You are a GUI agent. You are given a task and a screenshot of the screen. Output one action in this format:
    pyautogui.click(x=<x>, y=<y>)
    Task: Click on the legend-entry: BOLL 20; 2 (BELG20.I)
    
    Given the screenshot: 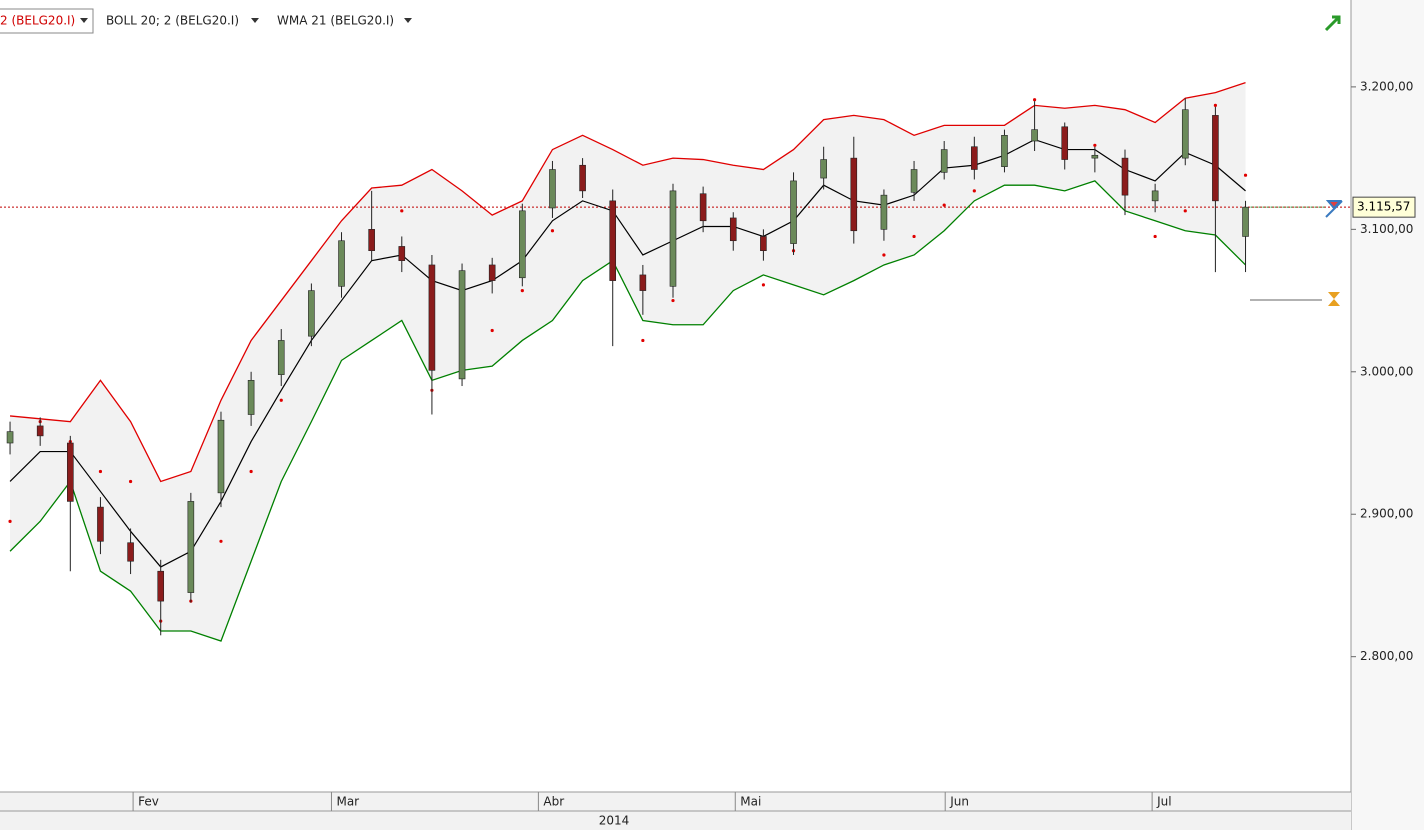 What is the action you would take?
    pyautogui.click(x=172, y=21)
    